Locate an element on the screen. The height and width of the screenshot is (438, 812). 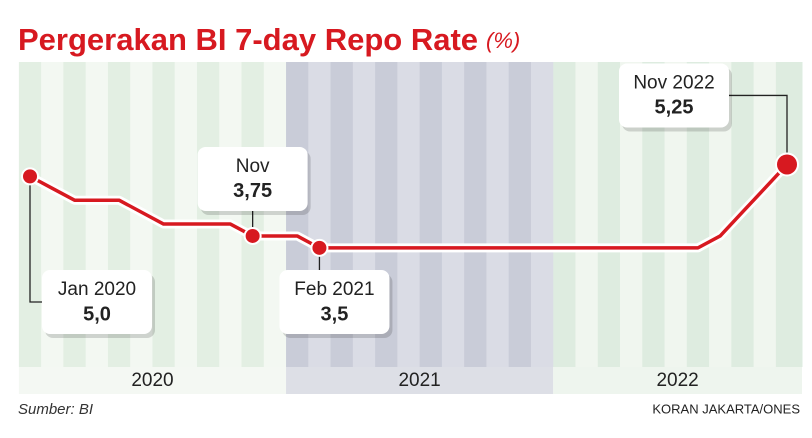
chart-title: Pergerakan BI 7-day Repo Rate (%) is located at coordinates (269, 39).